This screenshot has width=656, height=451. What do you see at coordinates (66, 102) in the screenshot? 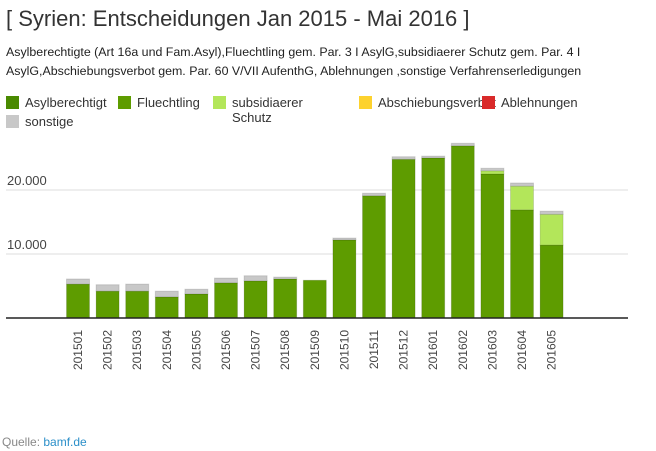
I see `legend-label: Asylberechtigt` at bounding box center [66, 102].